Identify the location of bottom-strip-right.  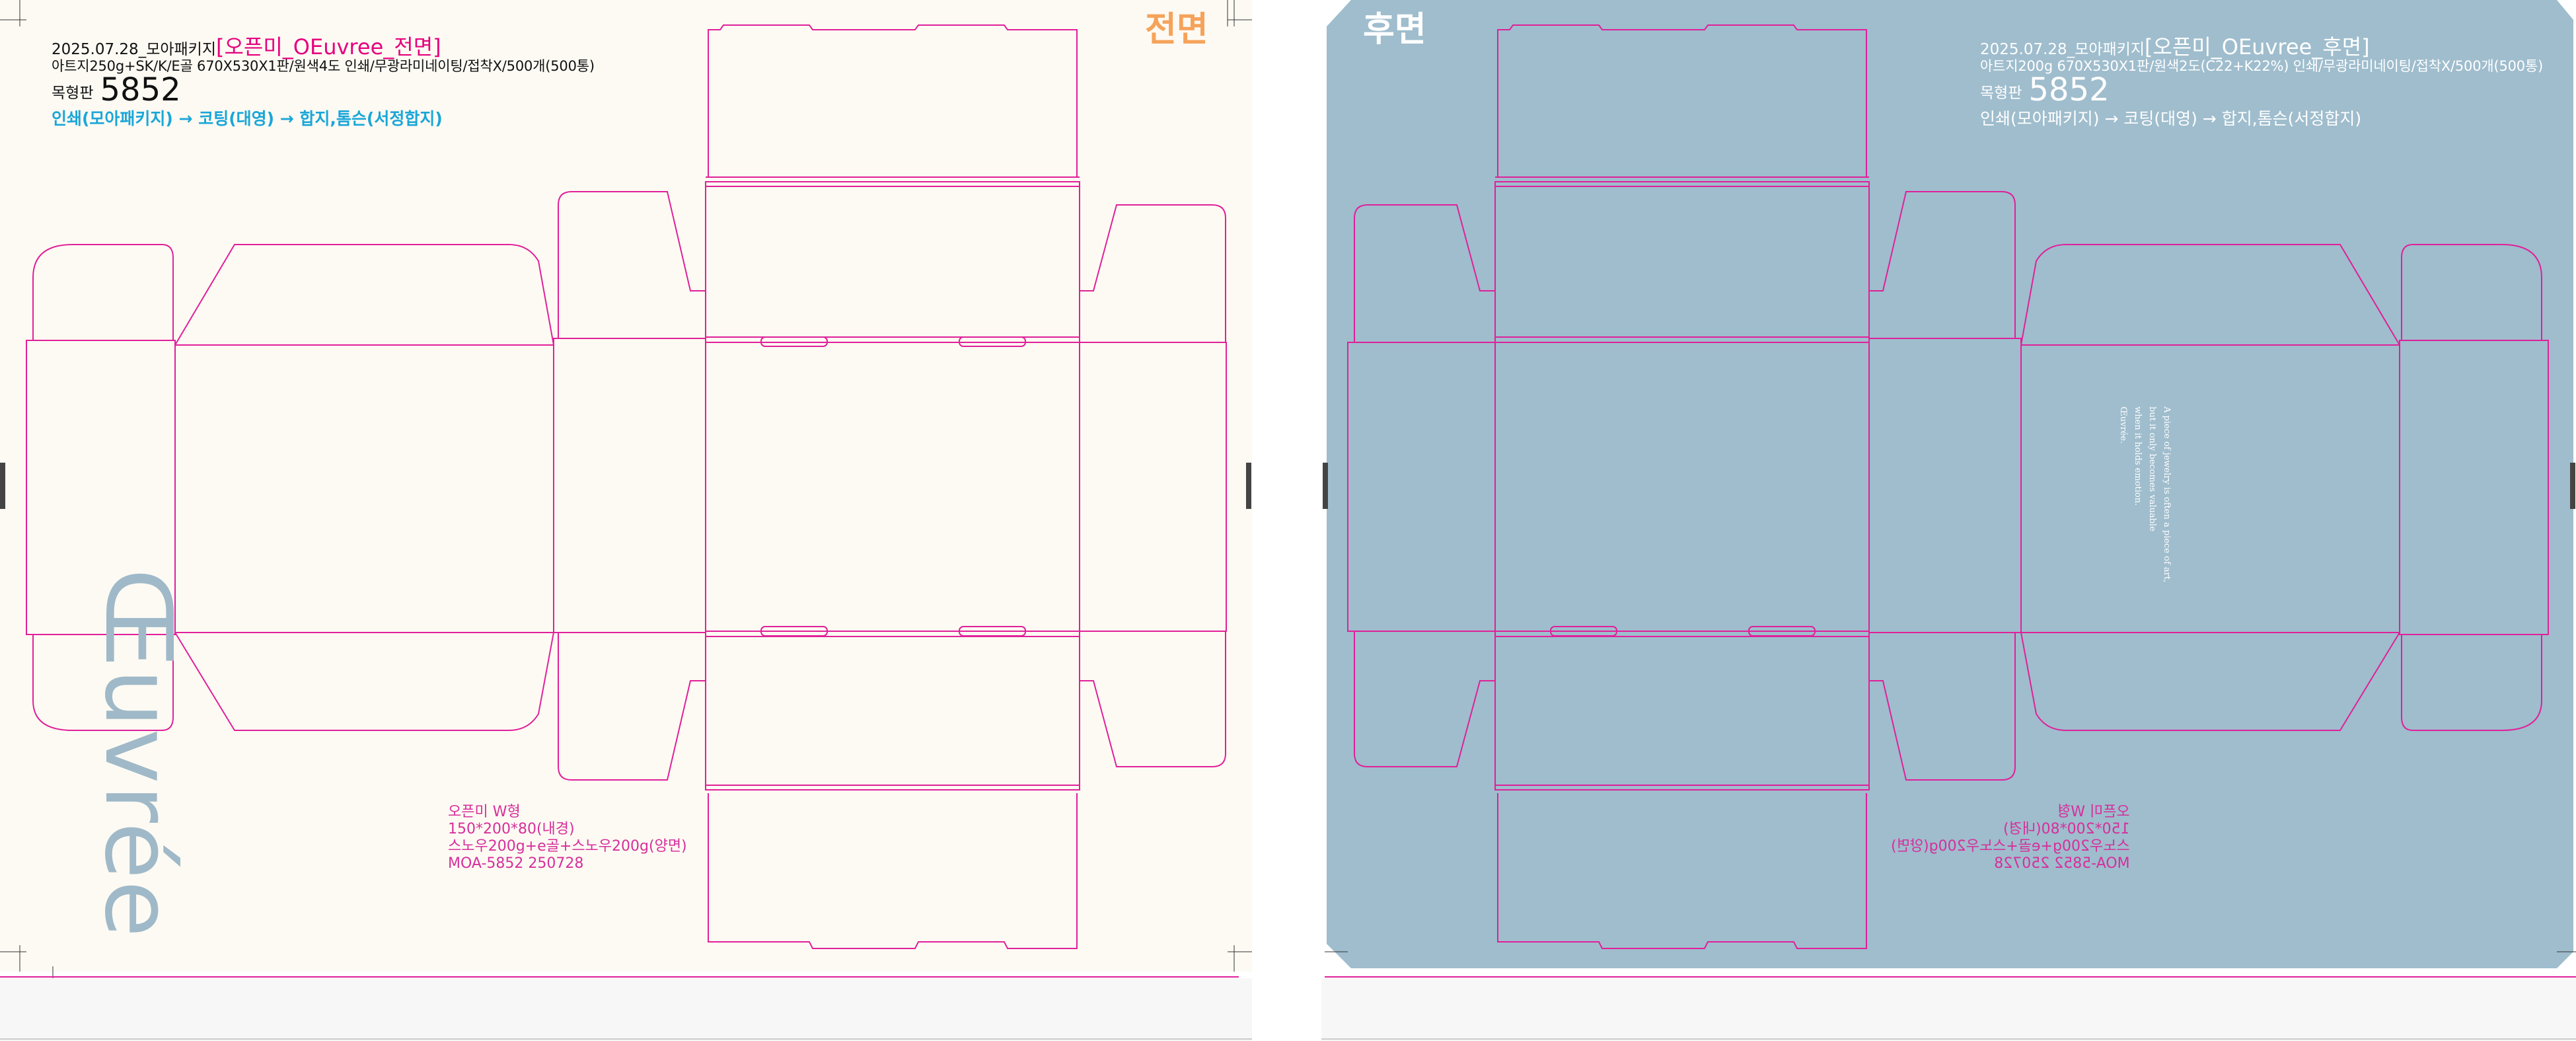
(1948, 1009).